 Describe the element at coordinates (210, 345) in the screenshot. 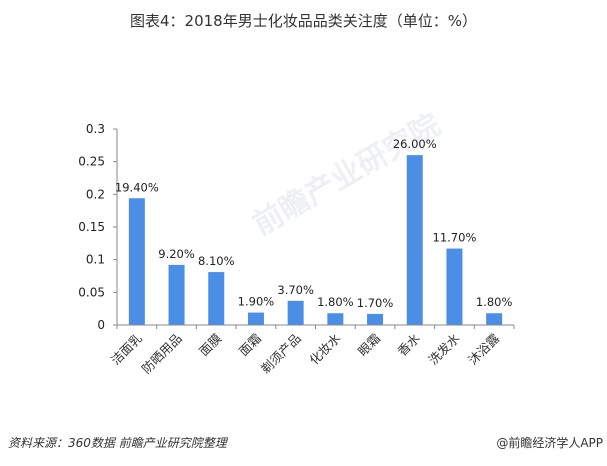

I see `x-tick-label: 面膜` at that location.